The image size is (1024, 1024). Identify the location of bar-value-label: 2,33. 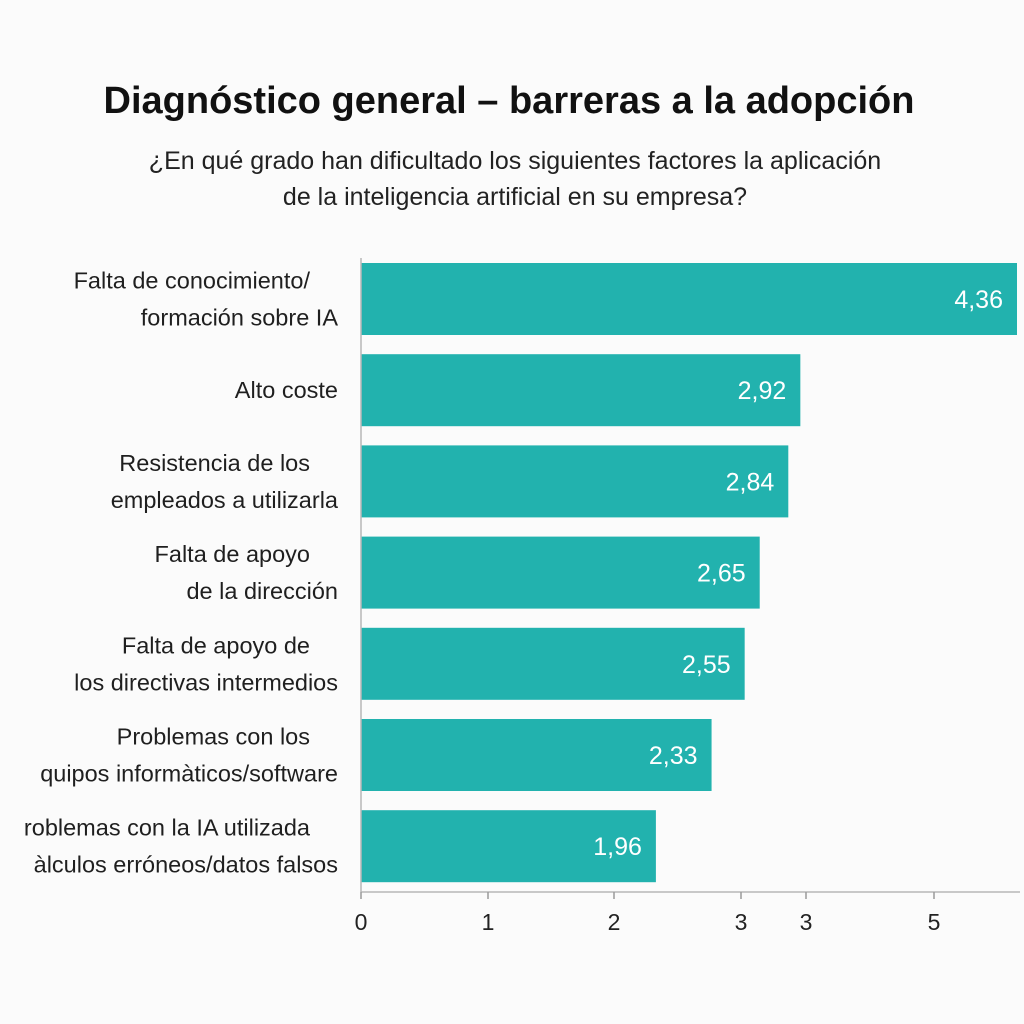
(673, 756).